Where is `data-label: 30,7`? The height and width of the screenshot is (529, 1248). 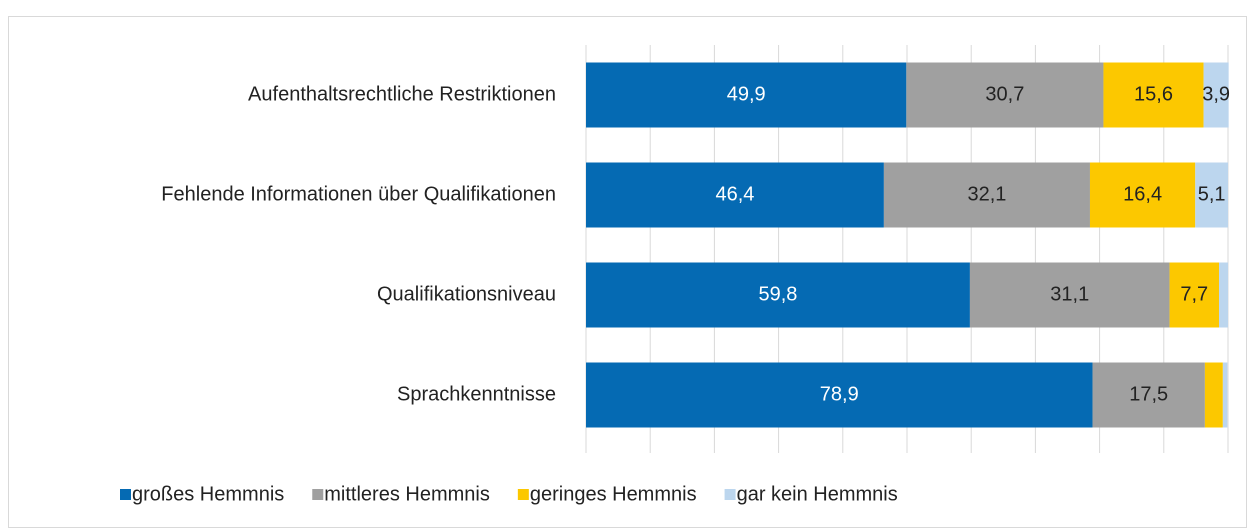
data-label: 30,7 is located at coordinates (1004, 94).